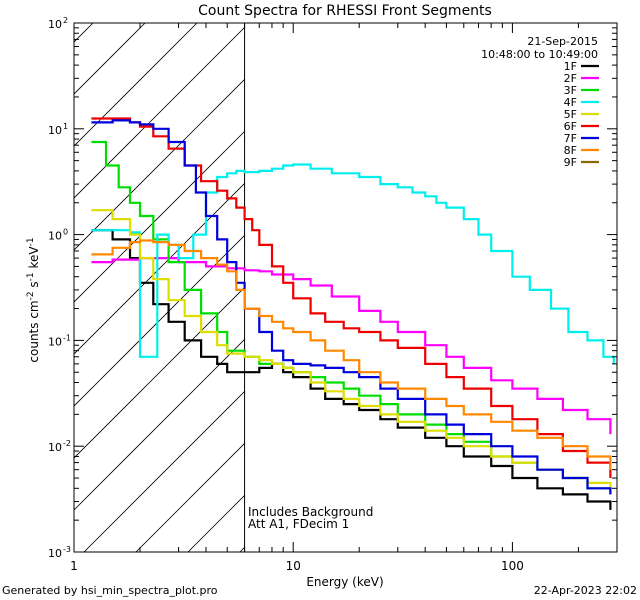  What do you see at coordinates (298, 524) in the screenshot?
I see `annotation-attenuator: Att A1, FDecim 1` at bounding box center [298, 524].